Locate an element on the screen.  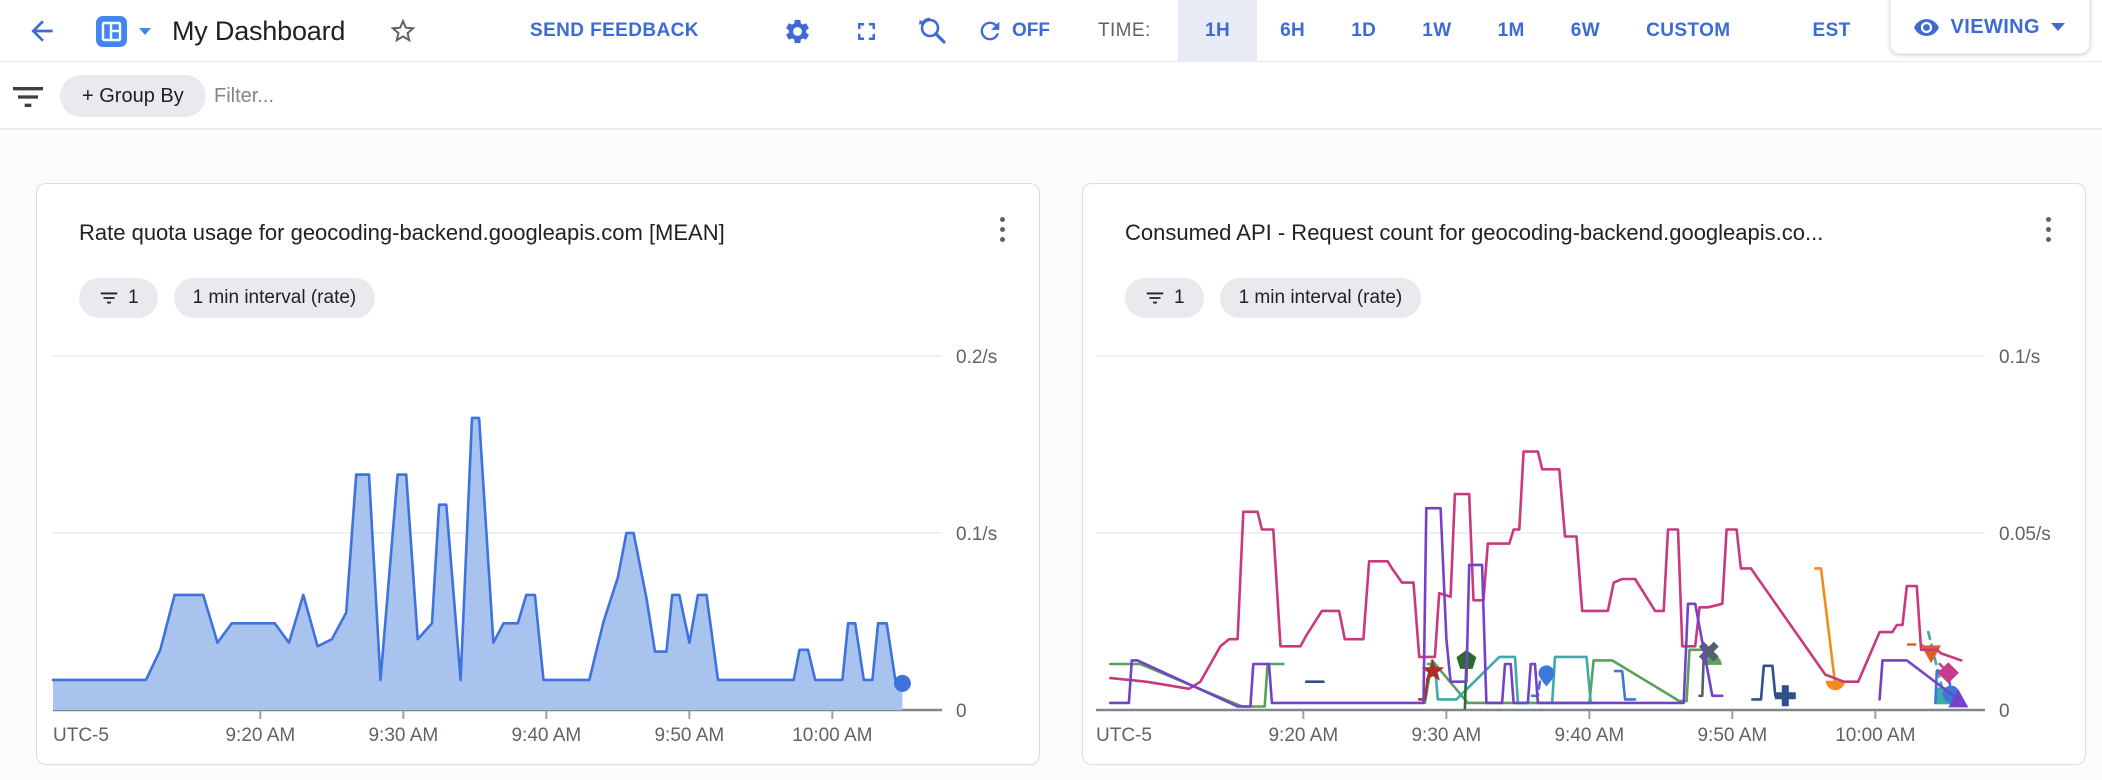
dashboard-icon is located at coordinates (111, 31).